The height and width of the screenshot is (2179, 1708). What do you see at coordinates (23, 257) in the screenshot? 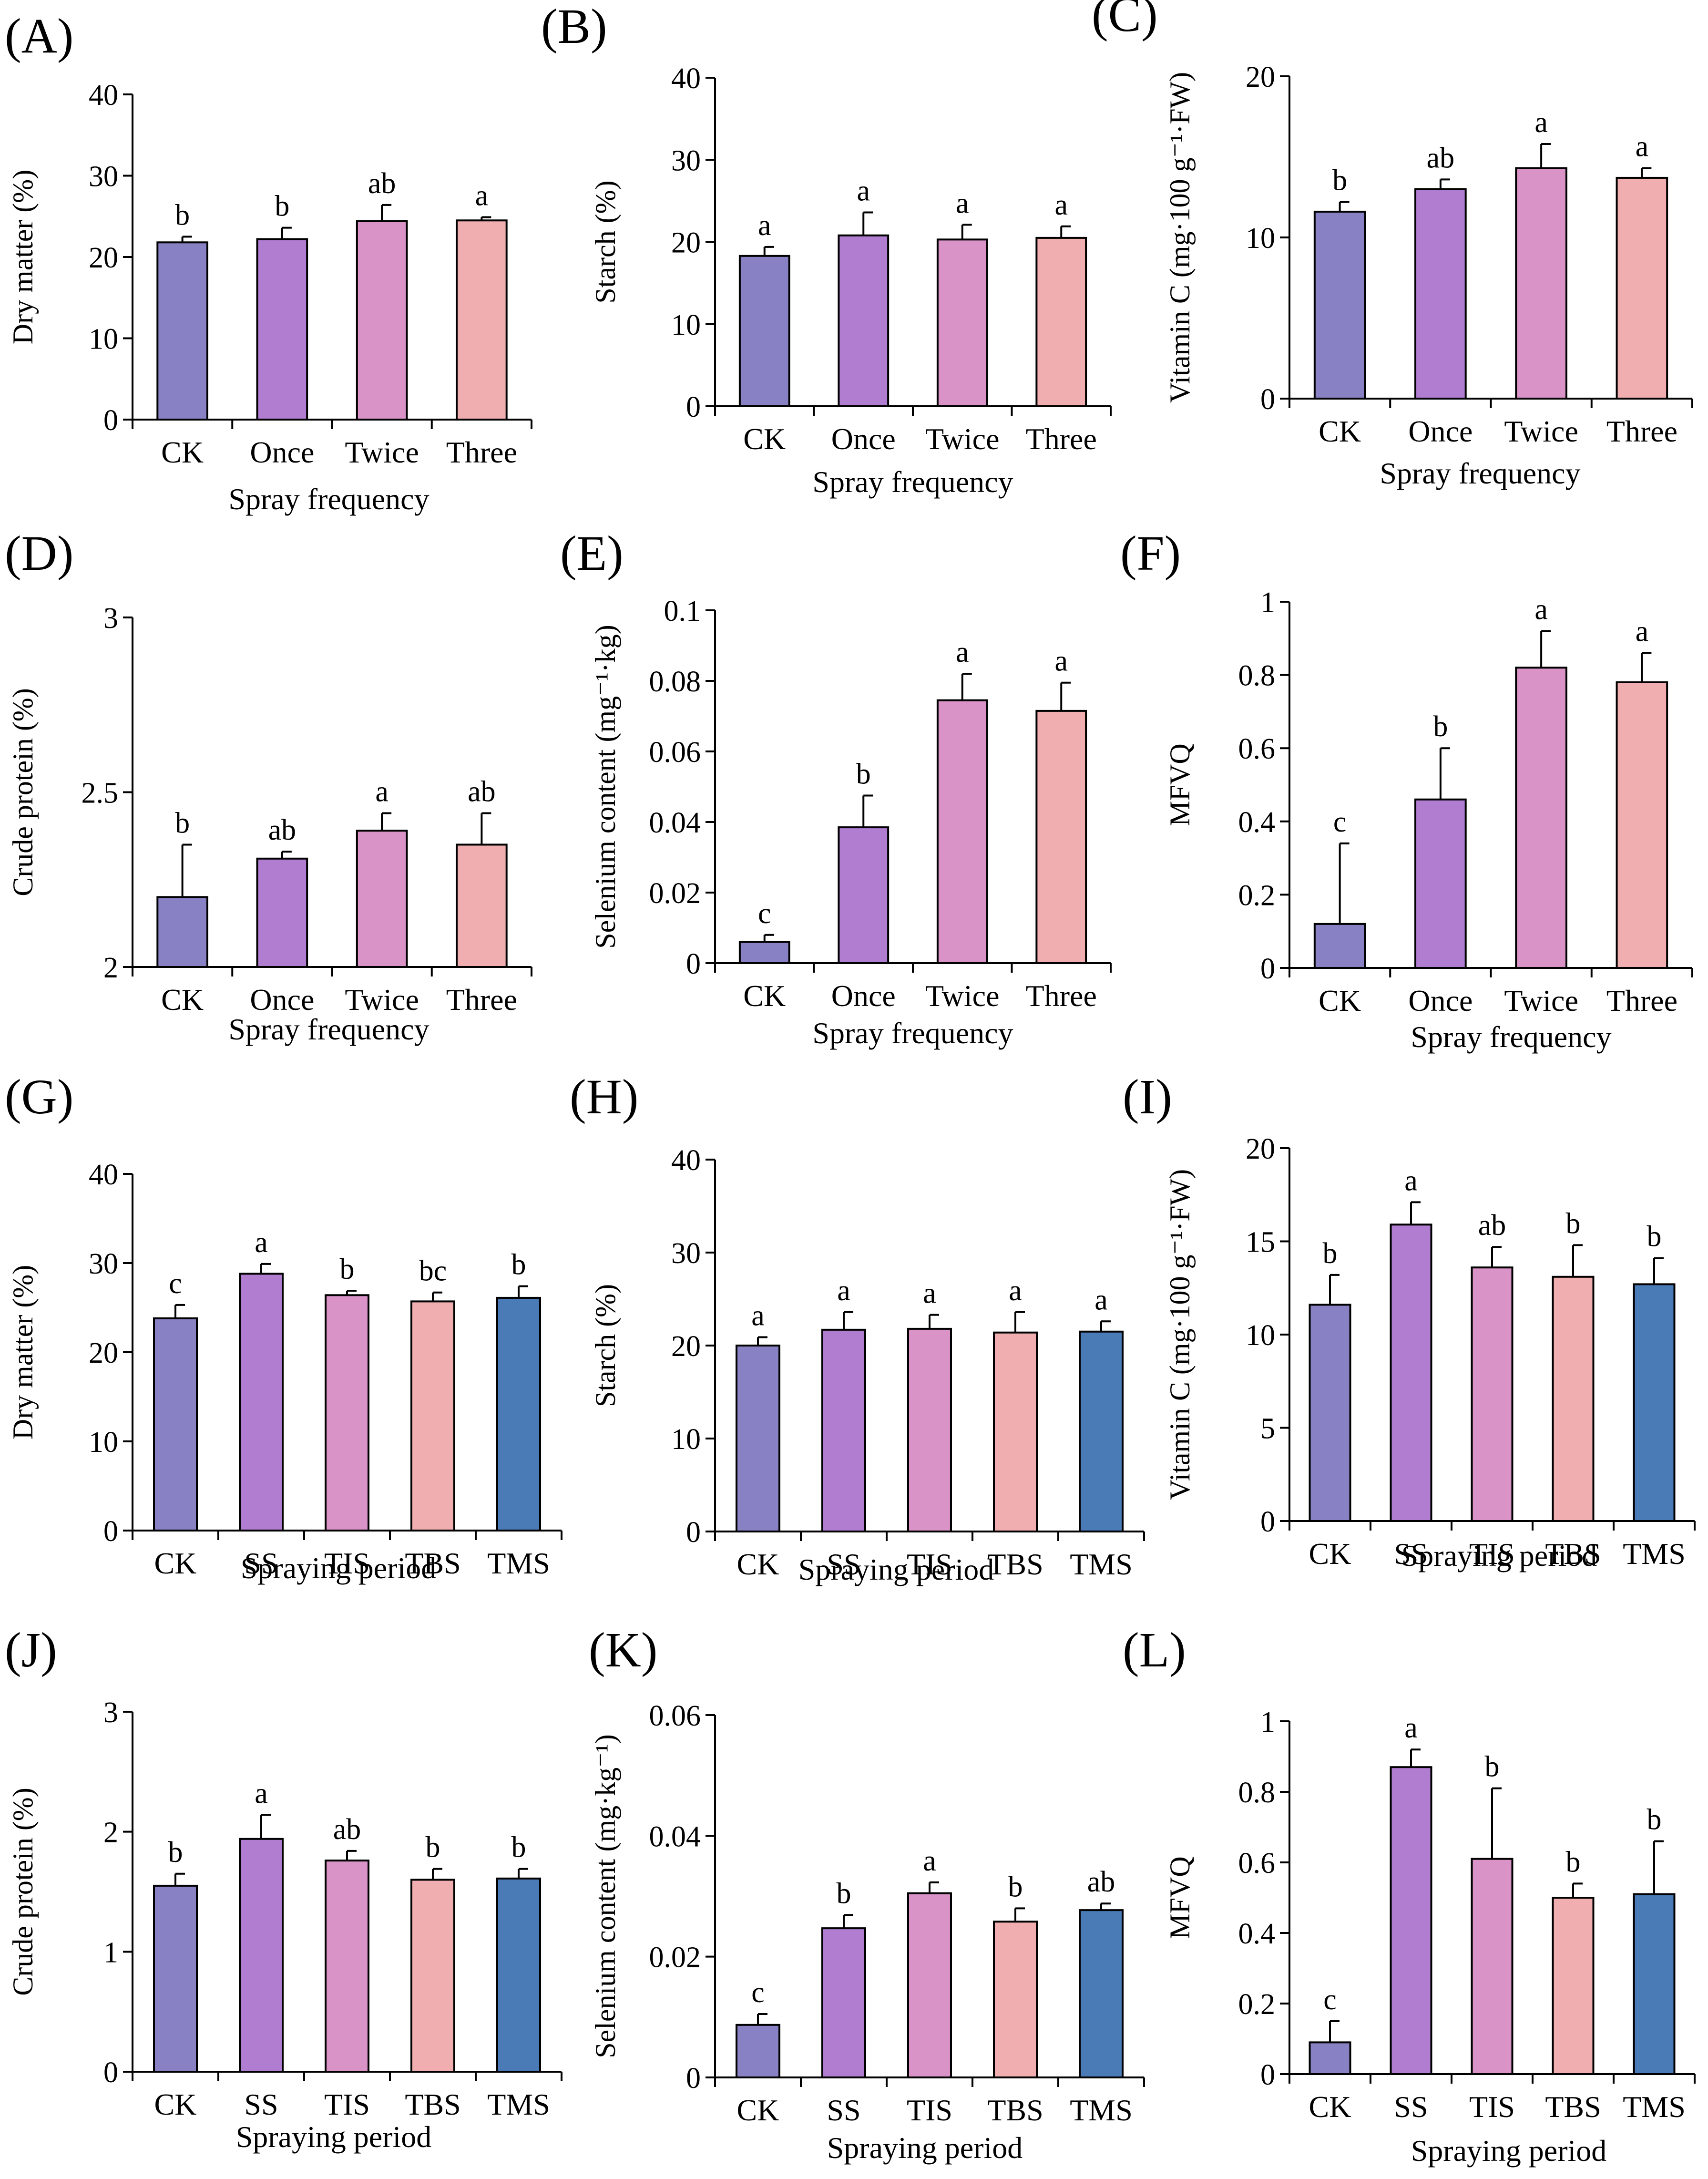
I see `y-axis-title: Dry matter (%)` at bounding box center [23, 257].